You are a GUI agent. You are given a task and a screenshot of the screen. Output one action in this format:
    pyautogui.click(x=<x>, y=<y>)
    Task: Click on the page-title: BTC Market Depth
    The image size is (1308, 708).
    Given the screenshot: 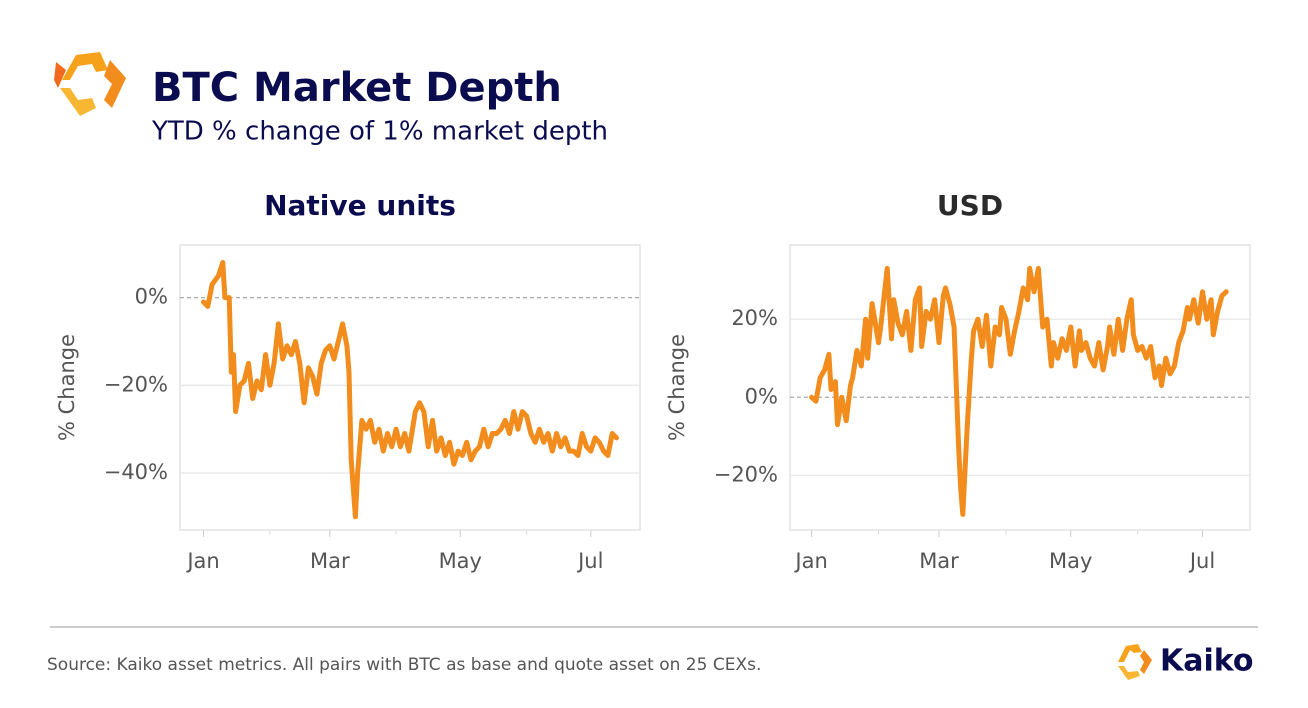 What is the action you would take?
    pyautogui.click(x=357, y=88)
    